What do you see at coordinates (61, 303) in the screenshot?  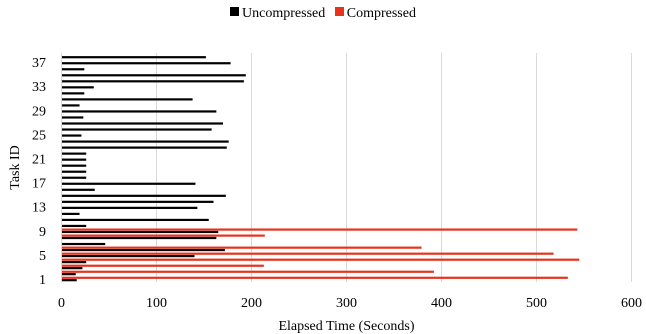 I see `x-tick-label: 0` at bounding box center [61, 303].